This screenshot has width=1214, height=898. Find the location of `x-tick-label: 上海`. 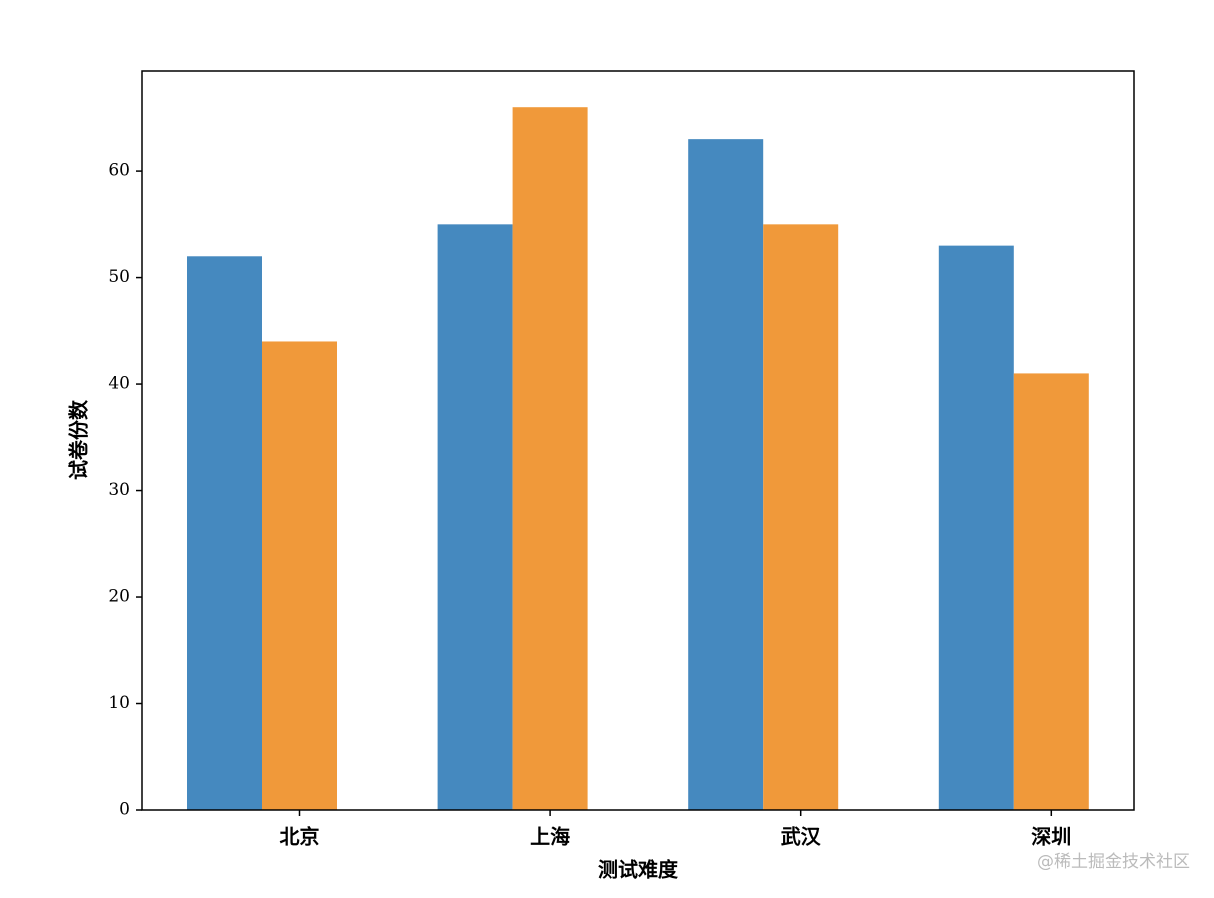

x-tick-label: 上海 is located at coordinates (550, 837).